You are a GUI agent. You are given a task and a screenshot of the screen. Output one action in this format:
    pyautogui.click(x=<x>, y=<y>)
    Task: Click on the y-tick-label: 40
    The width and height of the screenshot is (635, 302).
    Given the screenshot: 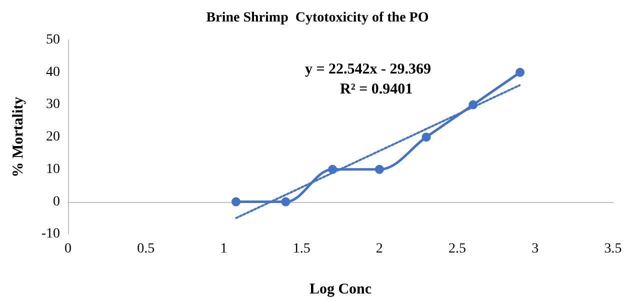 What is the action you would take?
    pyautogui.click(x=53, y=72)
    